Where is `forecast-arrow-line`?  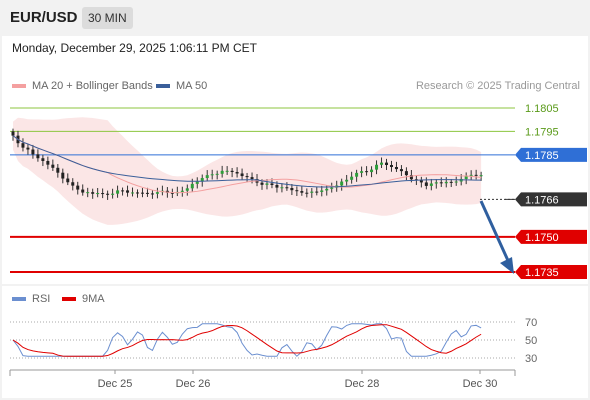
forecast-arrow-line is located at coordinates (495, 233).